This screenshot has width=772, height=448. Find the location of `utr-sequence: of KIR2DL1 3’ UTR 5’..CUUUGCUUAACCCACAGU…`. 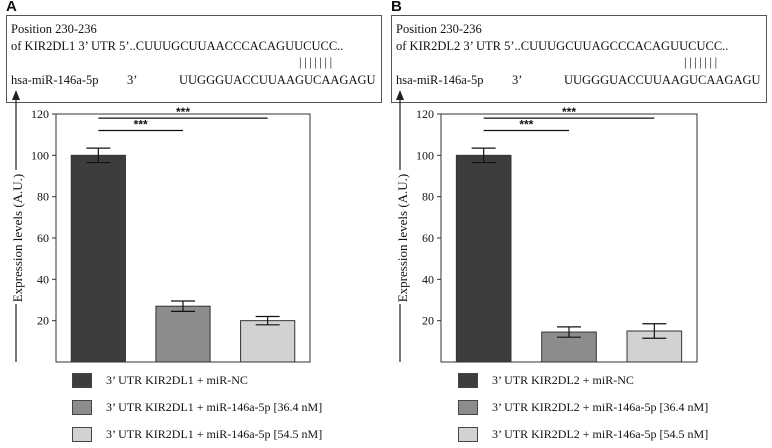

utr-sequence: of KIR2DL1 3’ UTR 5’..CUUUGCUUAACCCACAGU… is located at coordinates (177, 46).